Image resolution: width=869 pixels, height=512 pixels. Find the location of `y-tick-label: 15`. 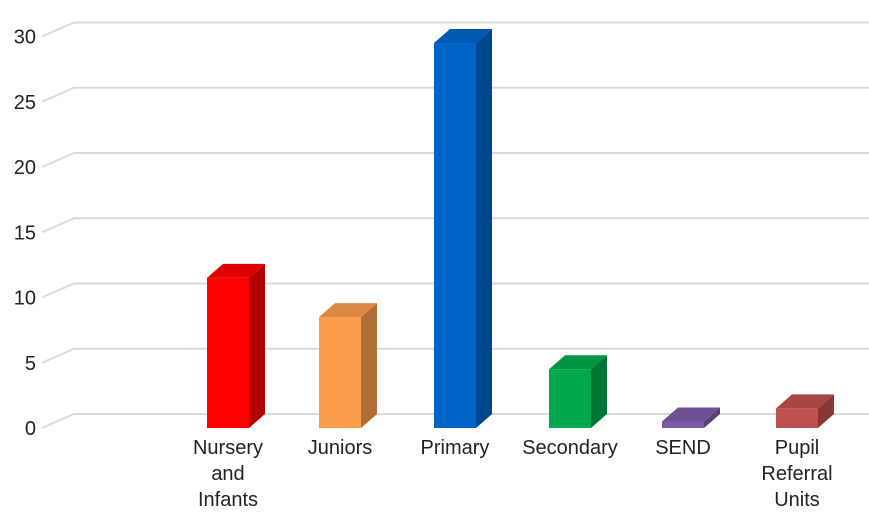

y-tick-label: 15 is located at coordinates (25, 233).